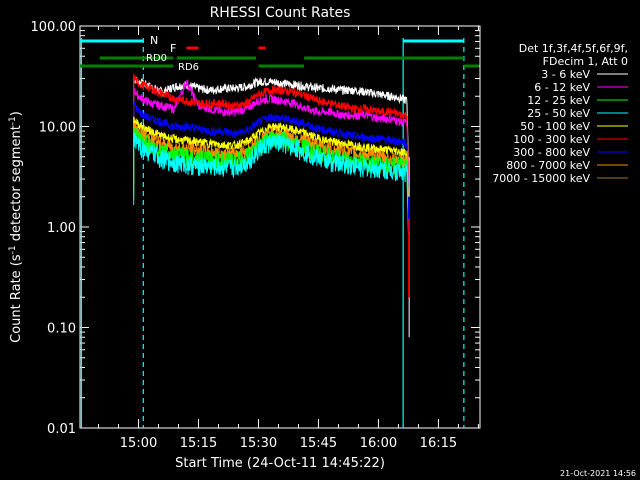 The width and height of the screenshot is (640, 480). I want to click on x-tick-label: 15:45, so click(318, 443).